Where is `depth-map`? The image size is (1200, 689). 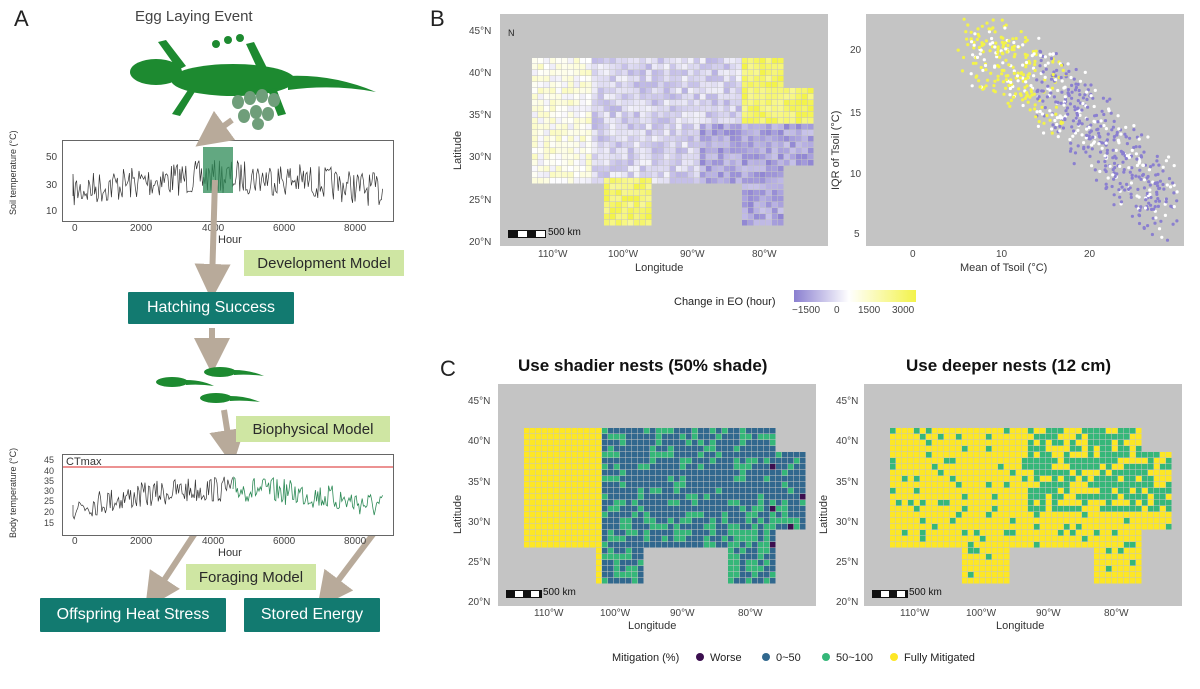 depth-map is located at coordinates (1023, 495).